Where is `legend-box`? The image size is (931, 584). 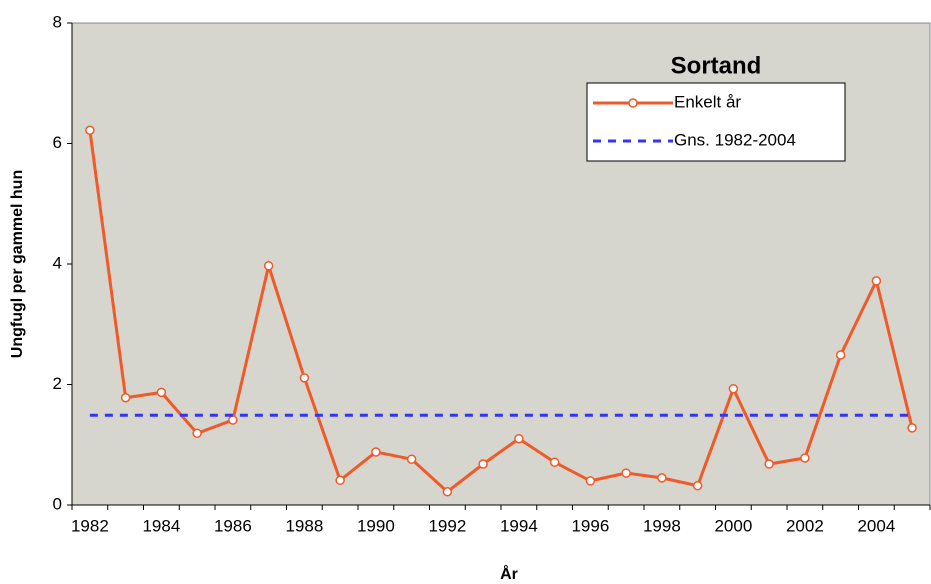
legend-box is located at coordinates (716, 122).